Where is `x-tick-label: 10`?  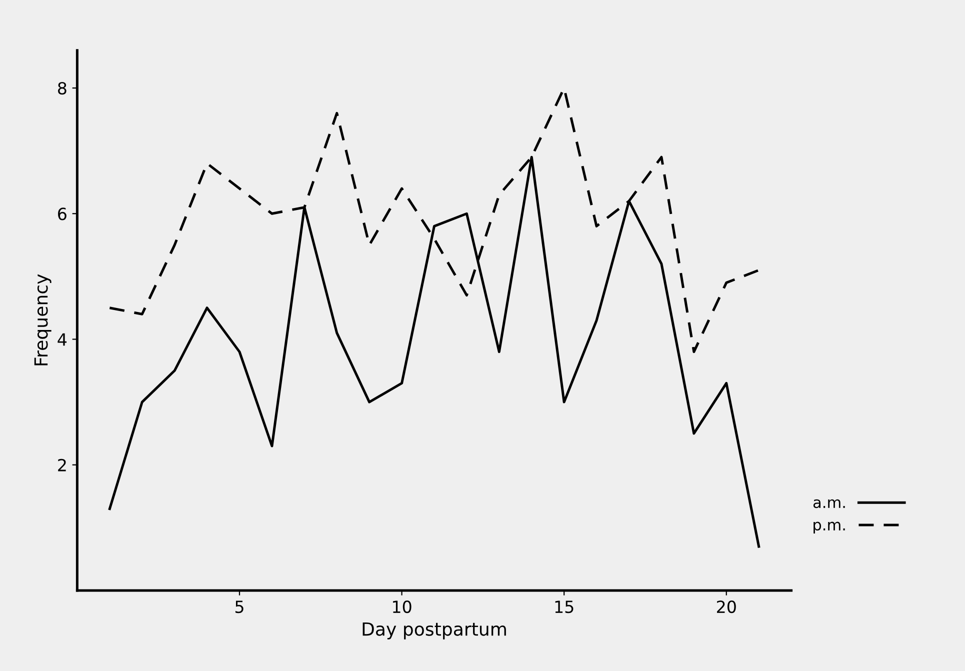 x-tick-label: 10 is located at coordinates (402, 607).